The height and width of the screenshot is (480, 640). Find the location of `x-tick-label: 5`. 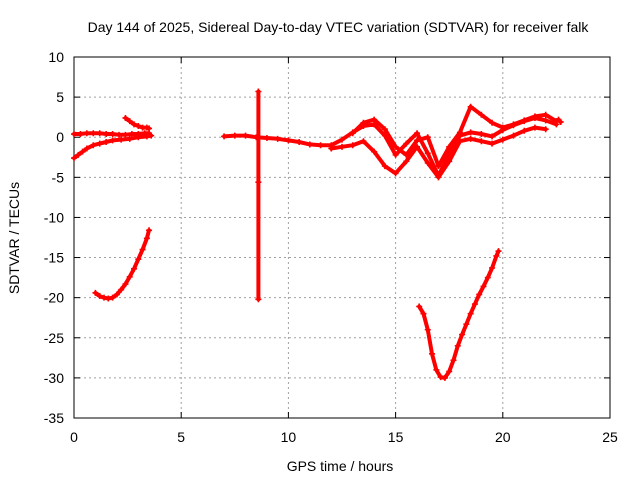

x-tick-label: 5 is located at coordinates (181, 437).